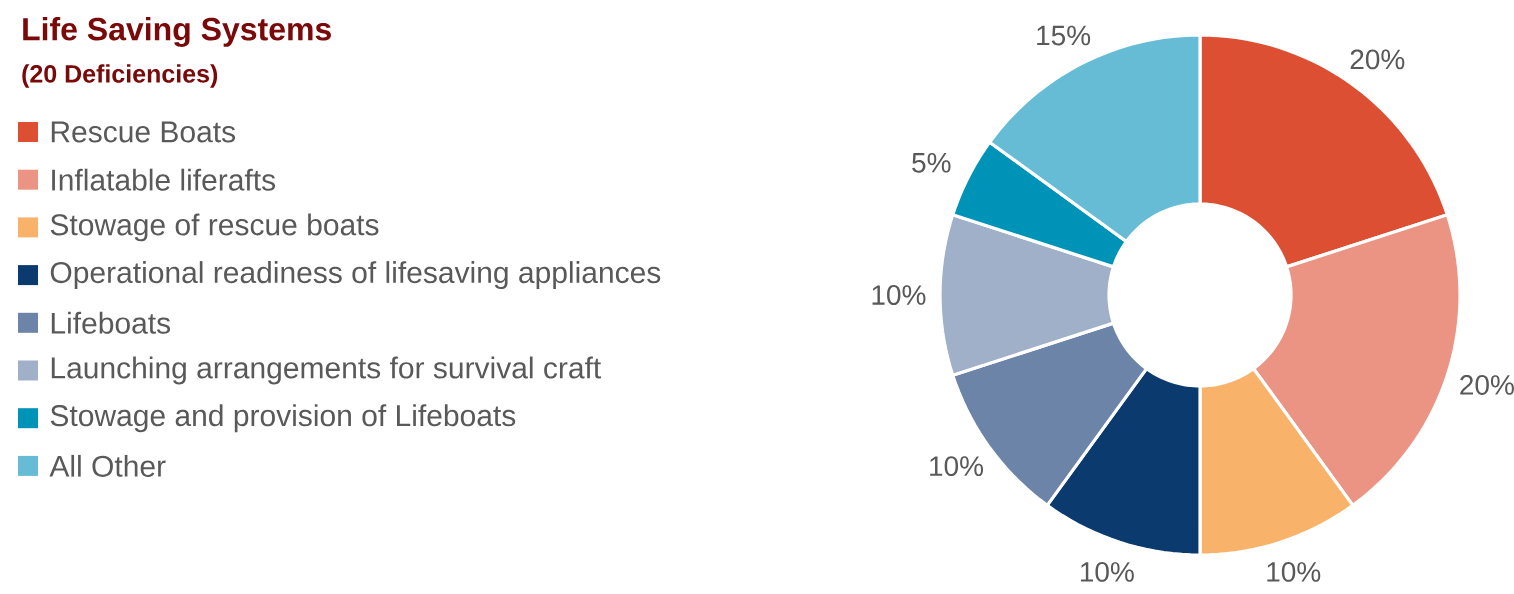 The height and width of the screenshot is (594, 1514). I want to click on legend-label: Stowage and provision of Lifeboats, so click(283, 418).